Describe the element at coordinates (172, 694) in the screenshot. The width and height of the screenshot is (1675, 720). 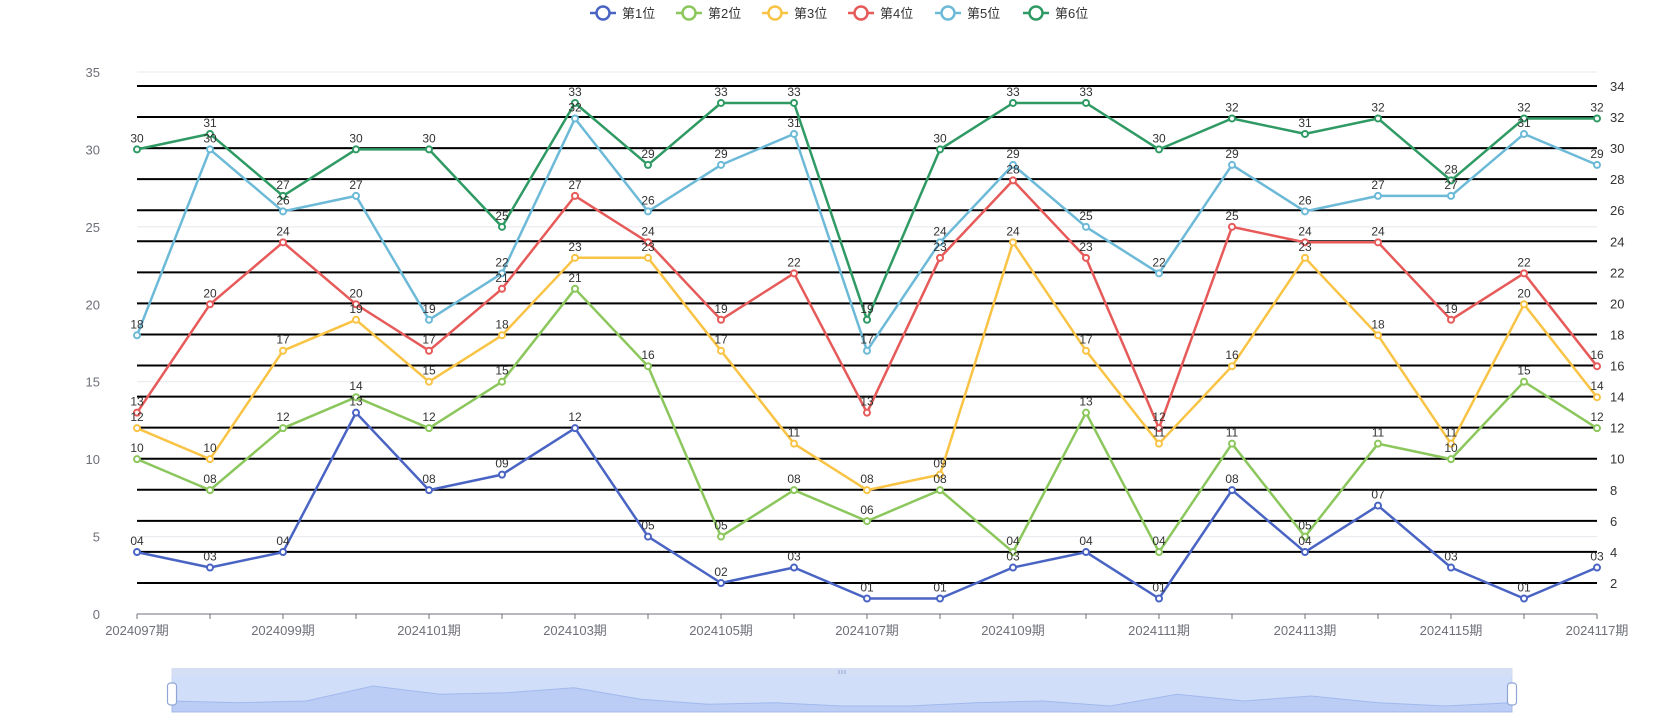
I see `datazoom-left-handle` at that location.